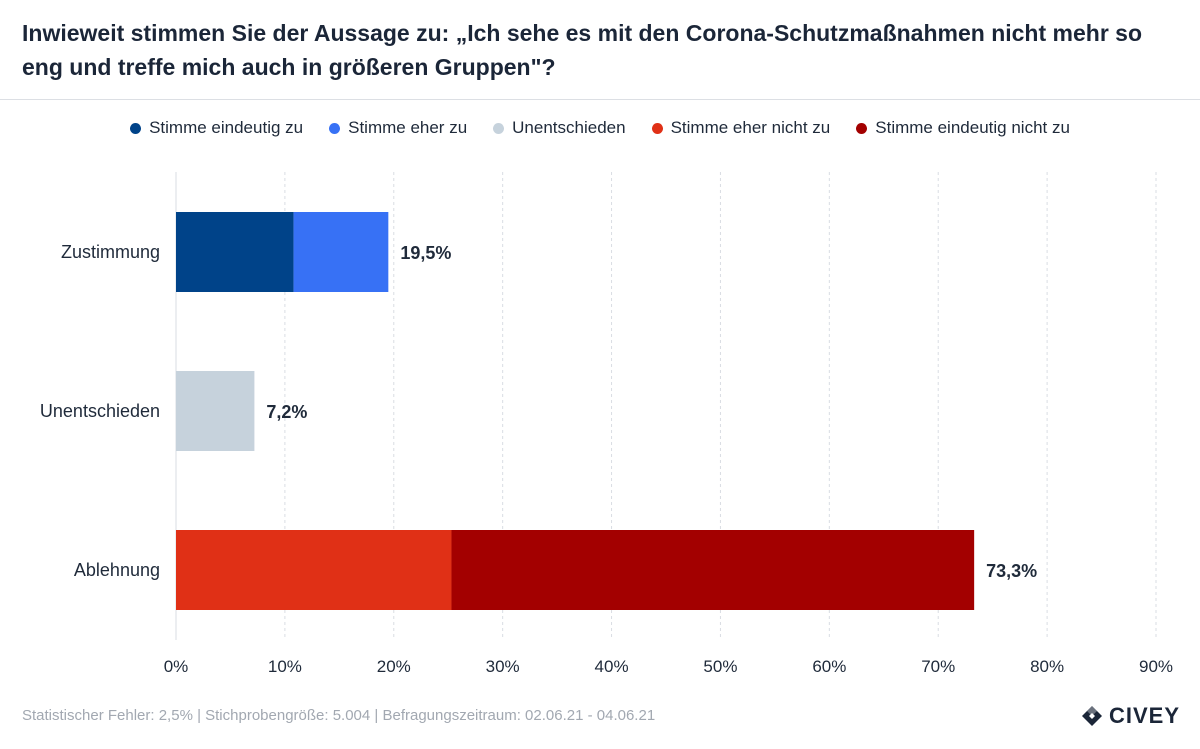 The image size is (1200, 749). What do you see at coordinates (176, 666) in the screenshot?
I see `x-tick-label: 0%` at bounding box center [176, 666].